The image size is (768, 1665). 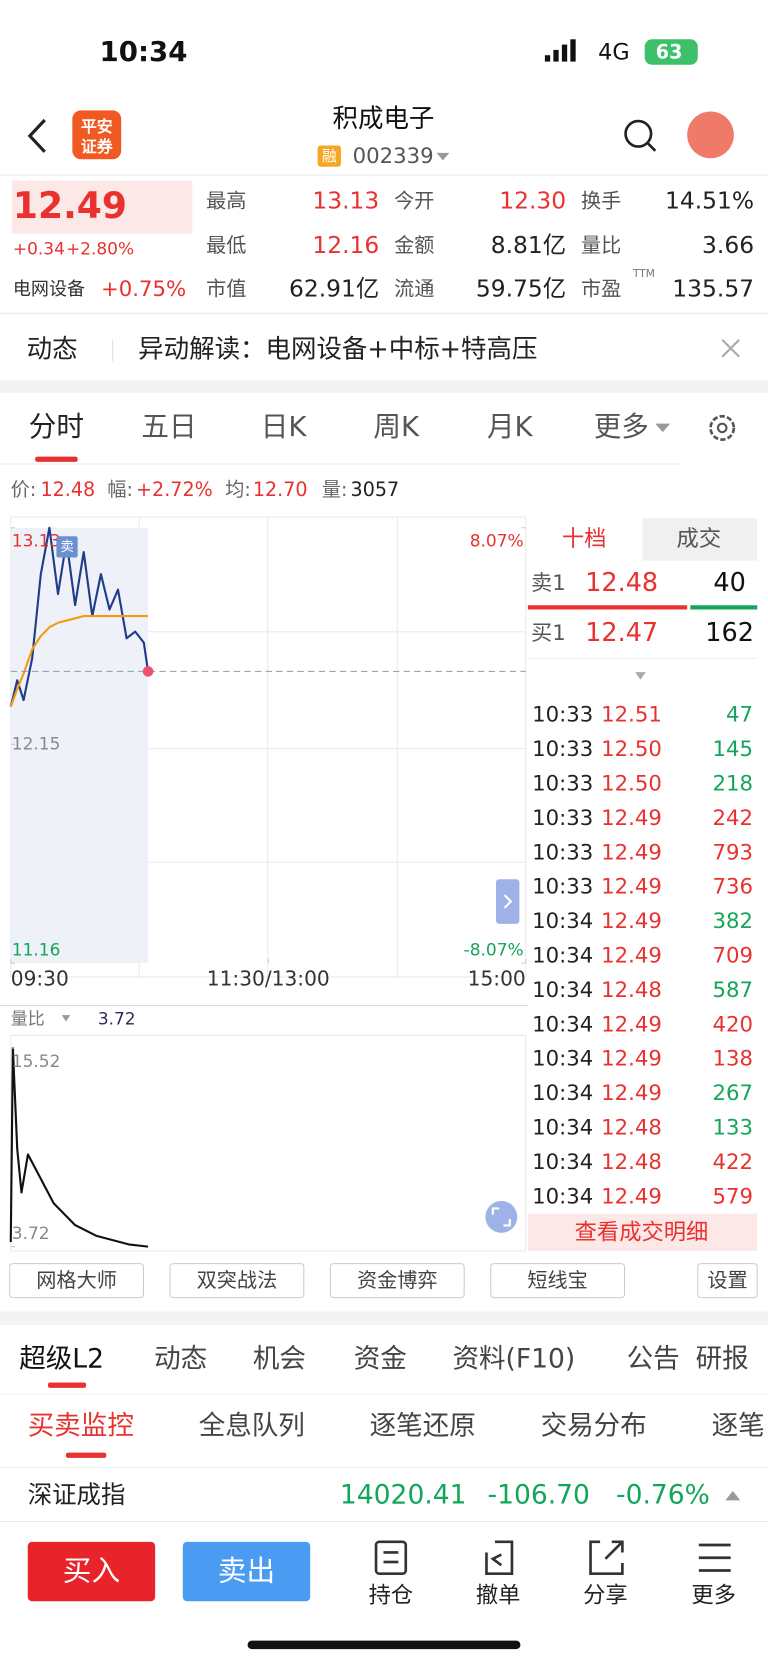 What do you see at coordinates (528, 245) in the screenshot?
I see `stat-value: 8.81亿` at bounding box center [528, 245].